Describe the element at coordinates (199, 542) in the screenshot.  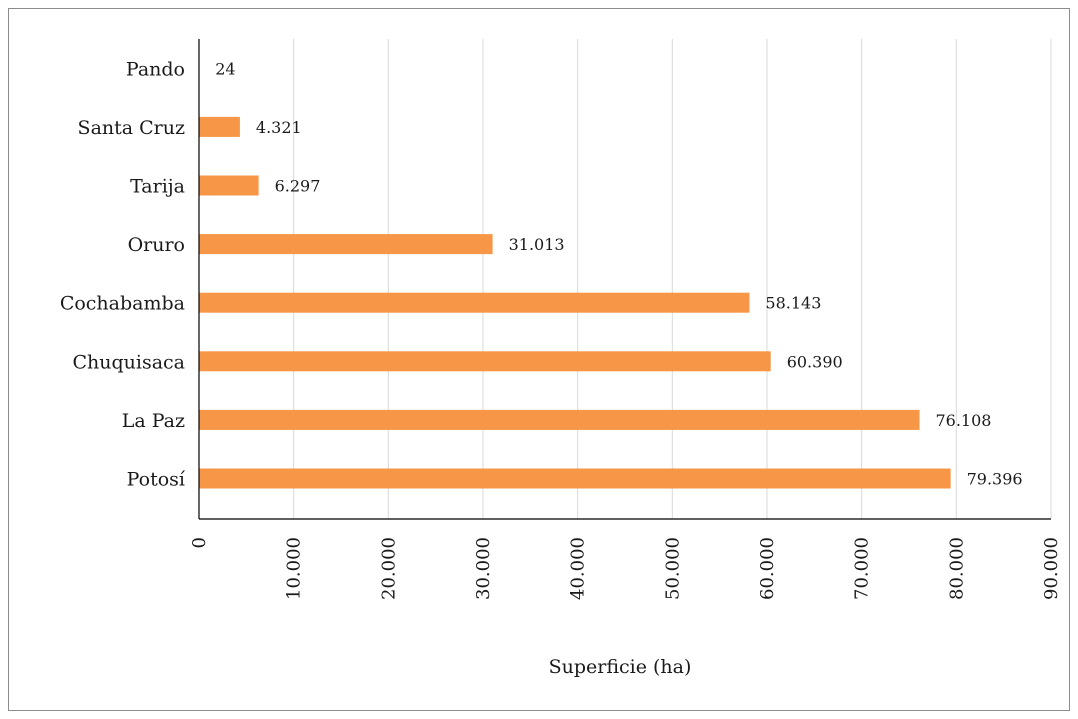
I see `x-tick-label: 0` at that location.